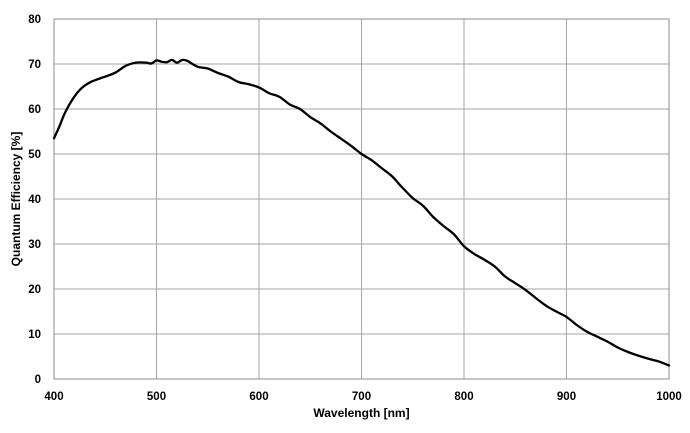 The width and height of the screenshot is (690, 433). Describe the element at coordinates (156, 397) in the screenshot. I see `x-tick-label: 500` at that location.